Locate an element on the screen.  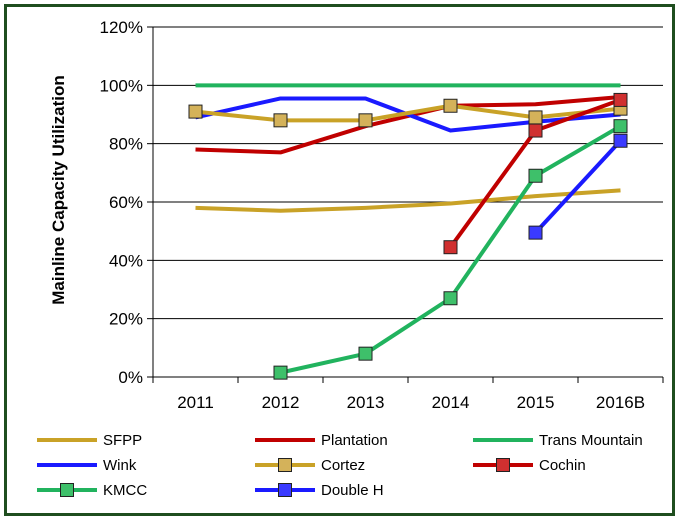
legend-label: Plantation is located at coordinates (354, 440).